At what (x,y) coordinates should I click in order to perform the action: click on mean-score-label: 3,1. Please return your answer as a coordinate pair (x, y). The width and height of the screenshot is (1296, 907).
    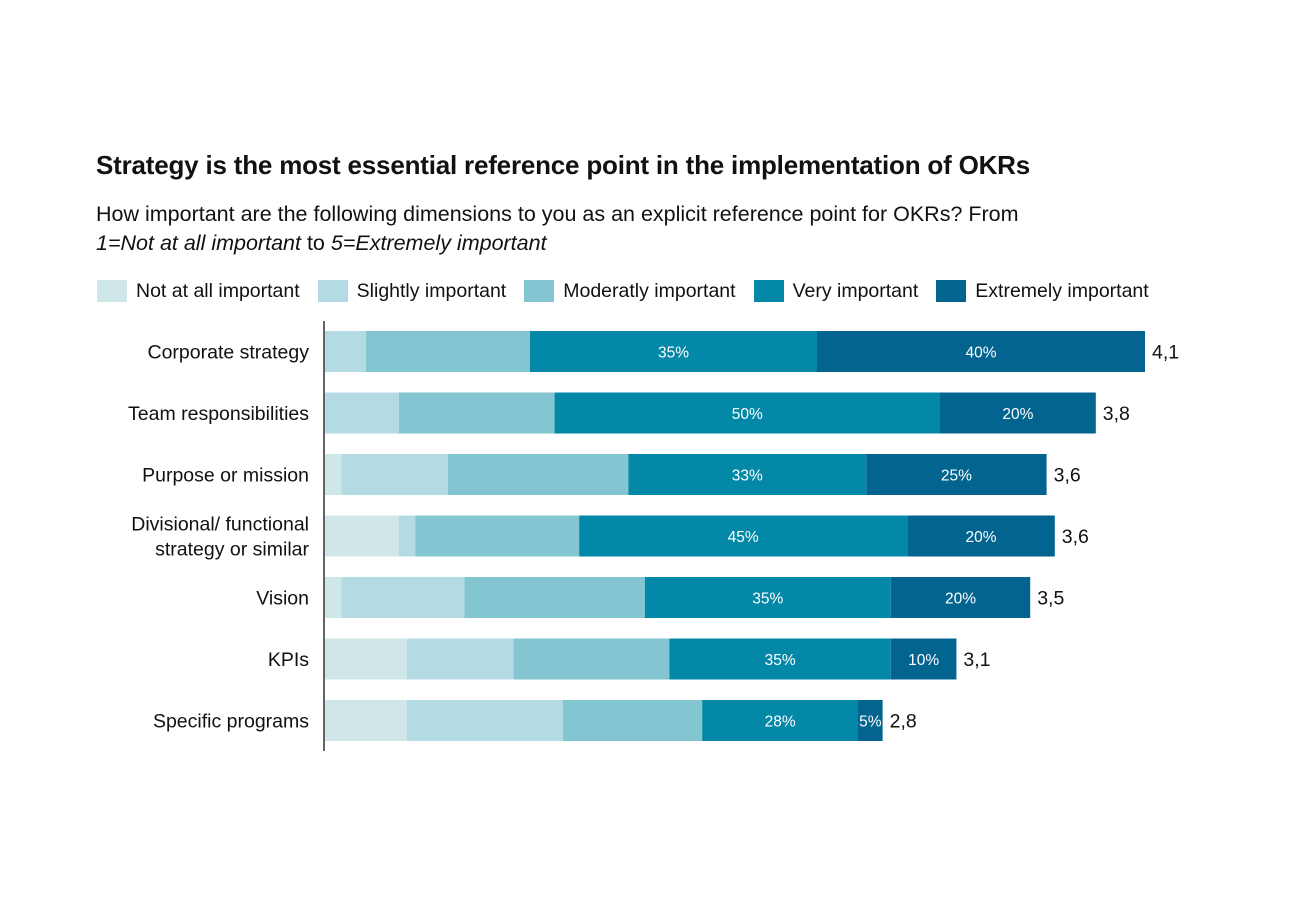
    Looking at the image, I should click on (976, 660).